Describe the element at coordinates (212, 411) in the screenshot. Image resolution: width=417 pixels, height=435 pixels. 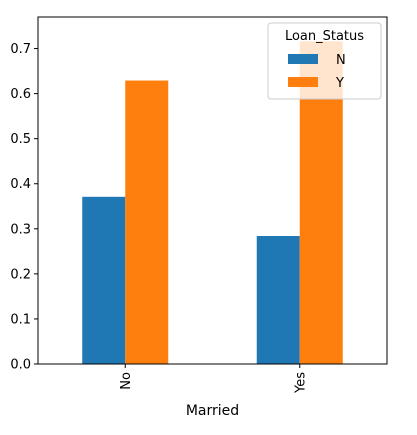
I see `x-axis-label: Married` at that location.